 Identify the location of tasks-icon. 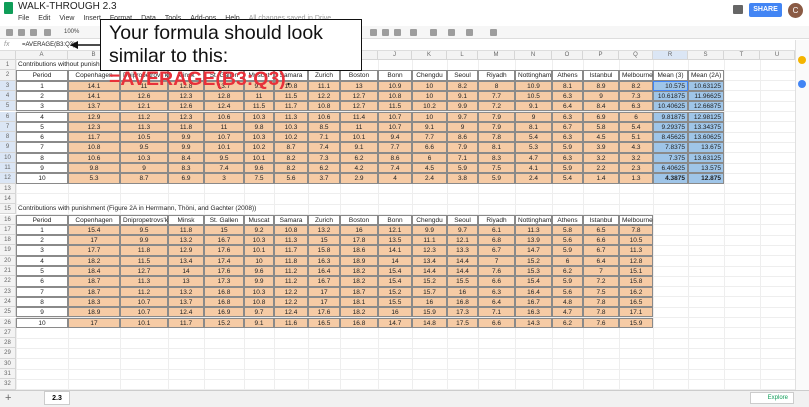
(802, 84).